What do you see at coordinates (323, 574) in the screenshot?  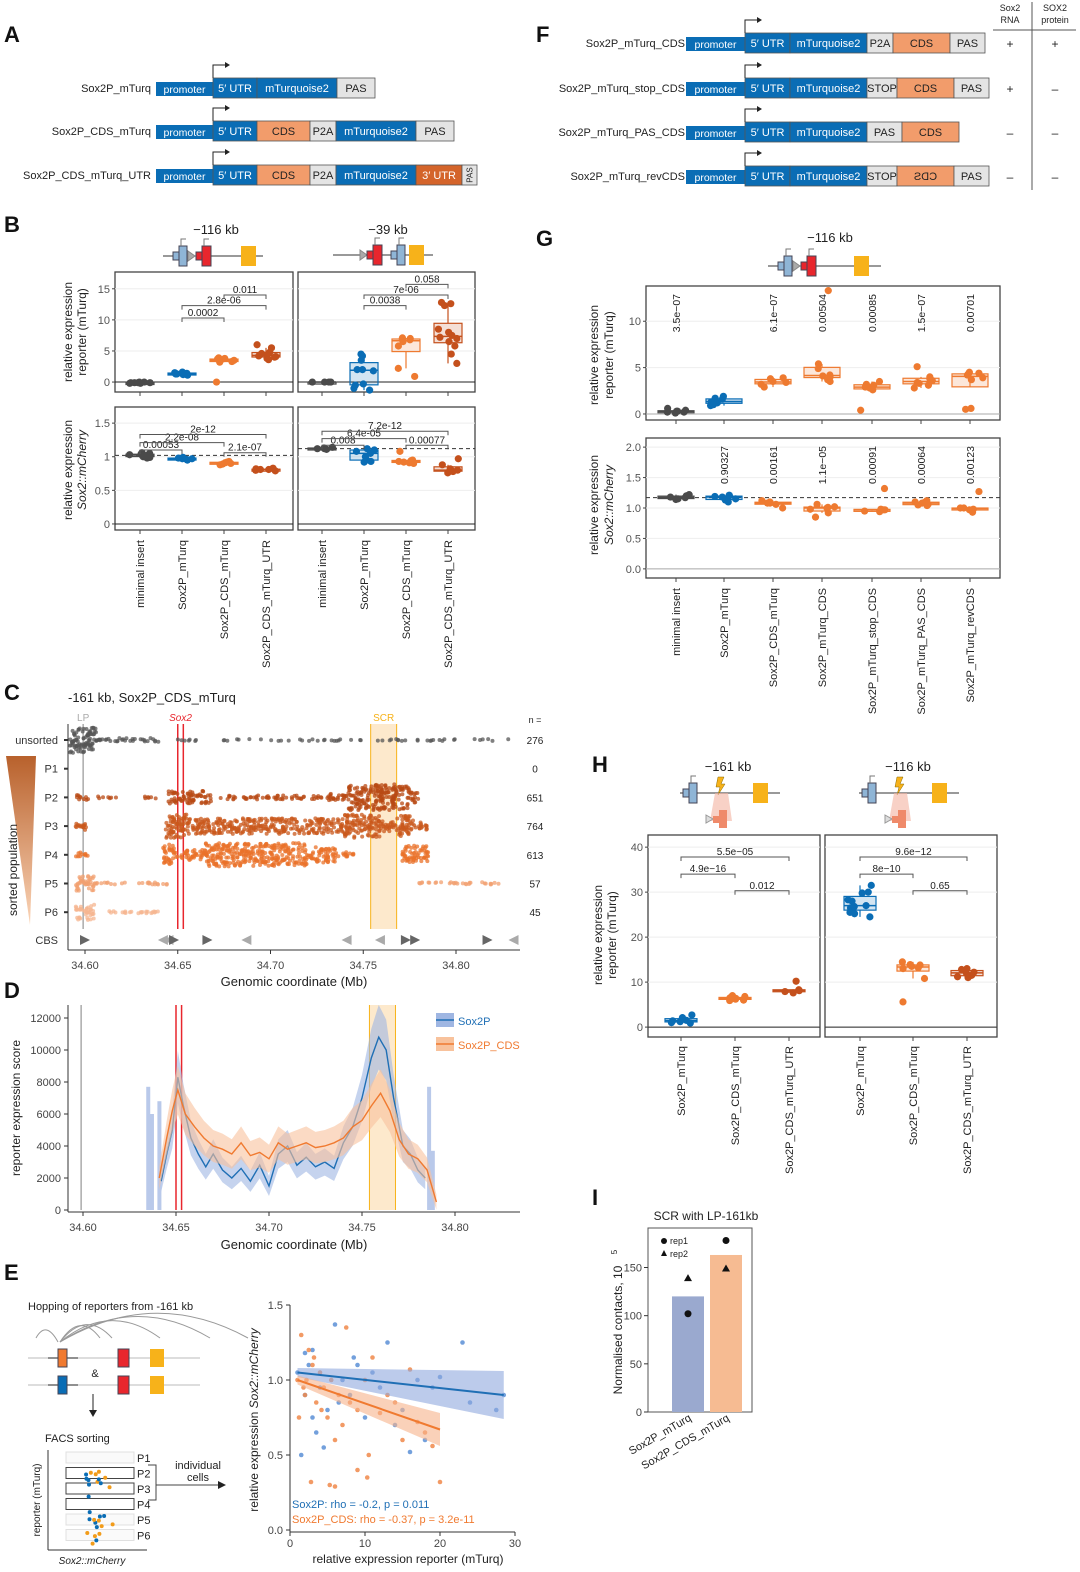 I see `x-category-label: minimal insert` at bounding box center [323, 574].